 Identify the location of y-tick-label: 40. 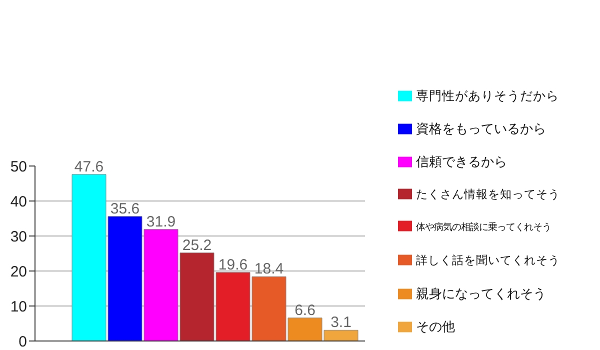
(18, 201).